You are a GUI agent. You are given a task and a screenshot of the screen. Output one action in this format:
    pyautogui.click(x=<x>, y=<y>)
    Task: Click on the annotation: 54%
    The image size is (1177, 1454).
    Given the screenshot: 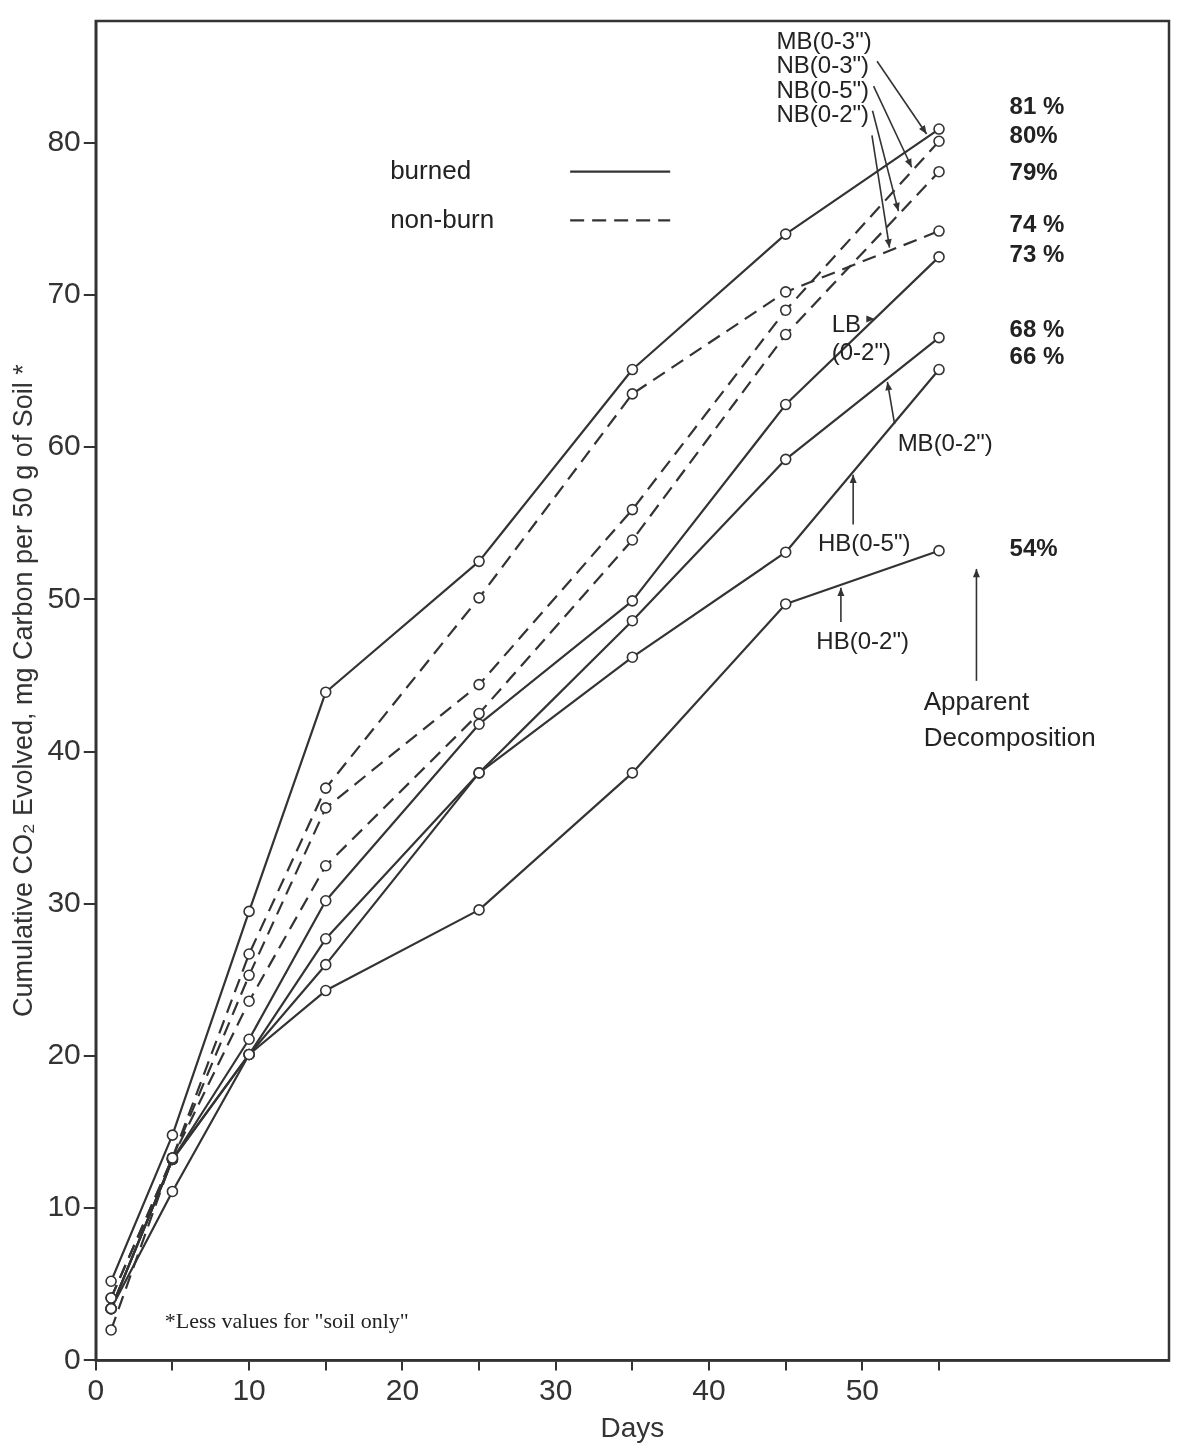 What is the action you would take?
    pyautogui.click(x=1033, y=547)
    